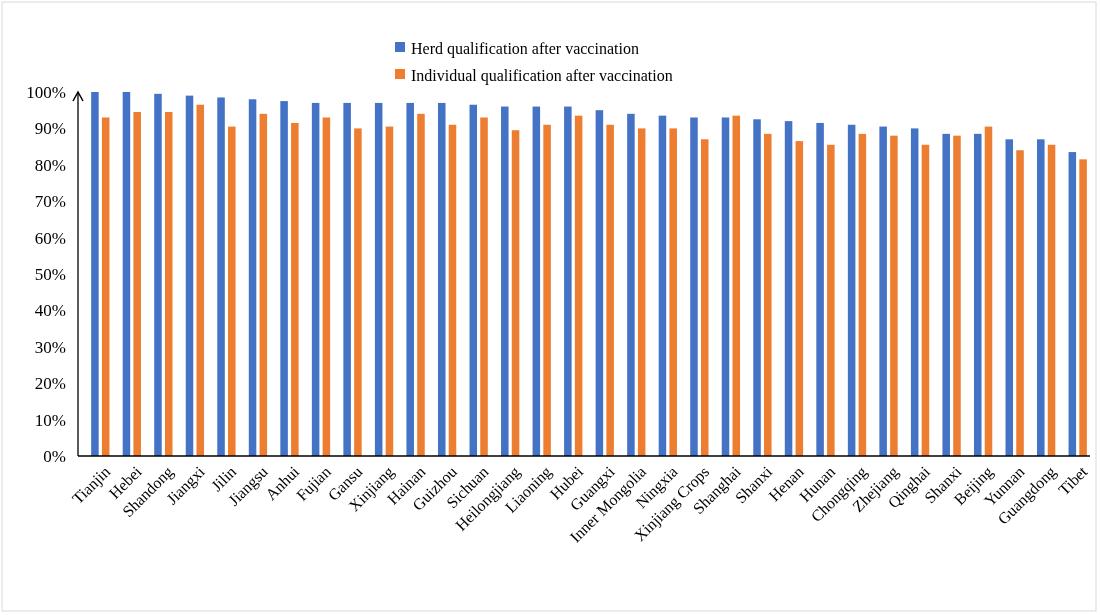 The image size is (1100, 615). Describe the element at coordinates (50, 274) in the screenshot. I see `y-tick-label: 50%` at that location.